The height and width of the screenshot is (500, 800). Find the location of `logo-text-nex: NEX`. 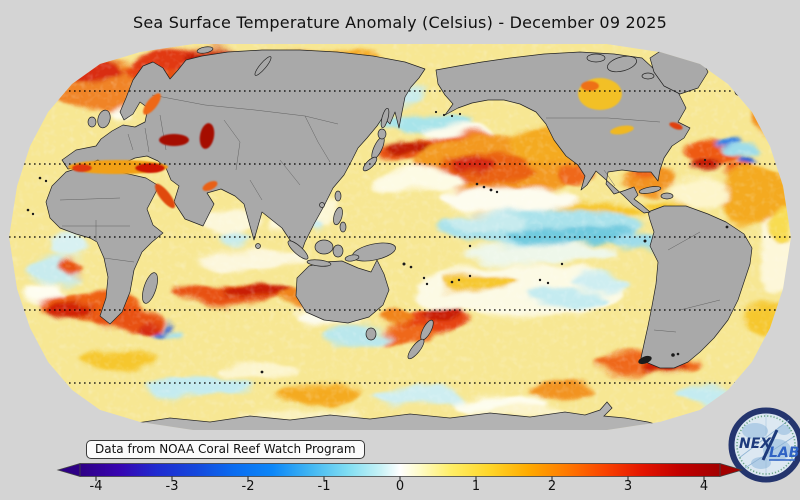

logo-text-nex: NEX is located at coordinates (755, 444).